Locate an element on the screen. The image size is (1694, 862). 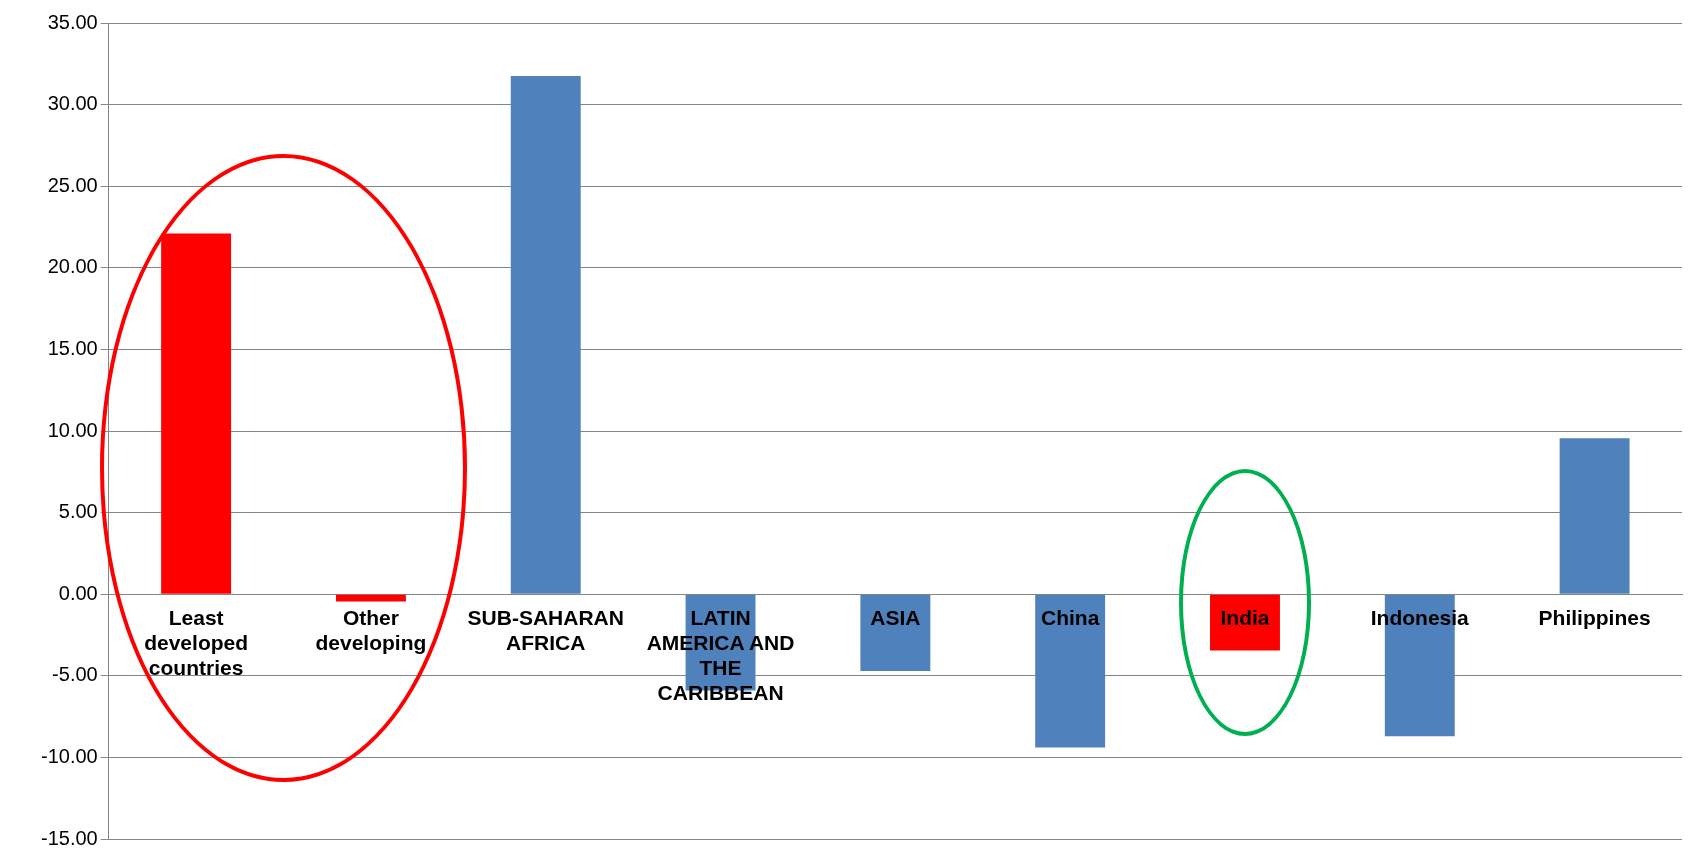
y-tick-label: 5.00 is located at coordinates (78, 511).